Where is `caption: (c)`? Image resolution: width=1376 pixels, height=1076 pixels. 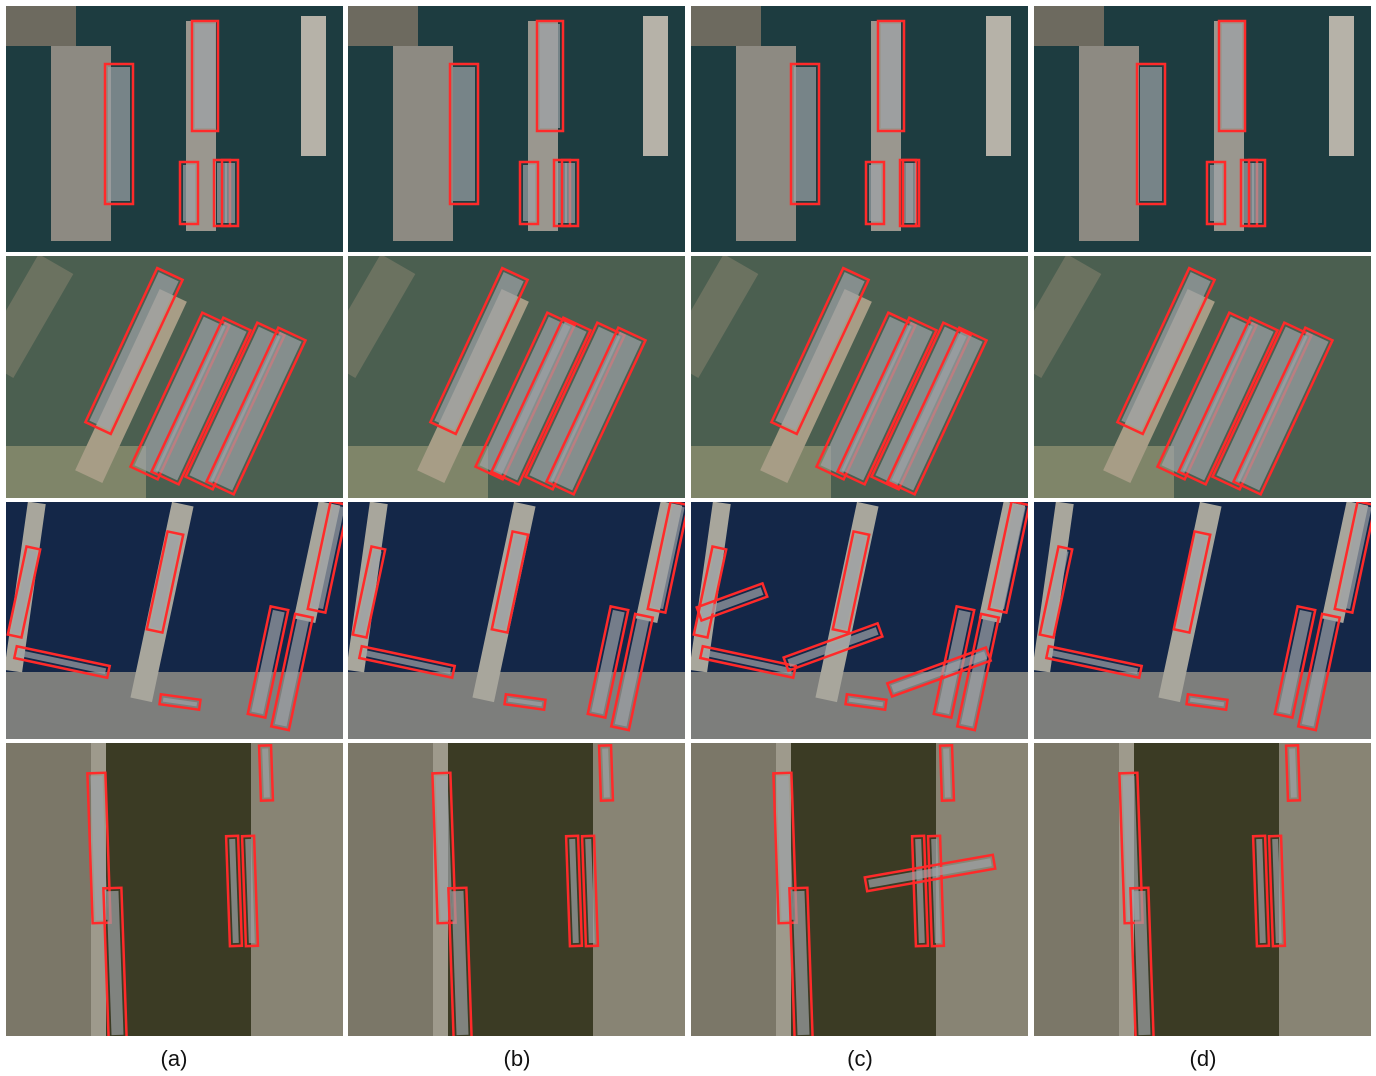
caption: (c) is located at coordinates (860, 1058).